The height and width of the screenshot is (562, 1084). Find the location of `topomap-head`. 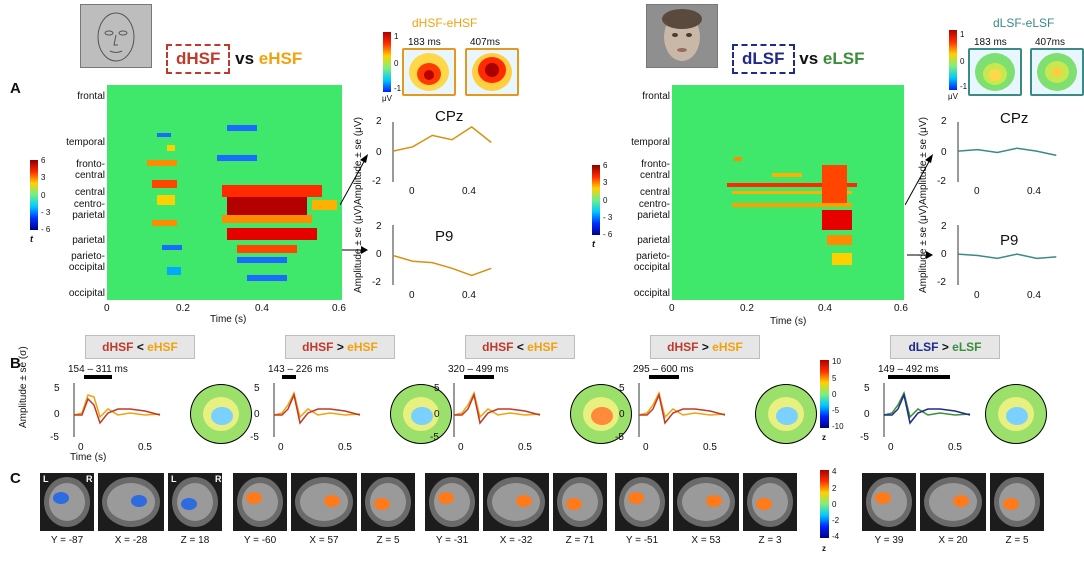

topomap-head is located at coordinates (786, 414).